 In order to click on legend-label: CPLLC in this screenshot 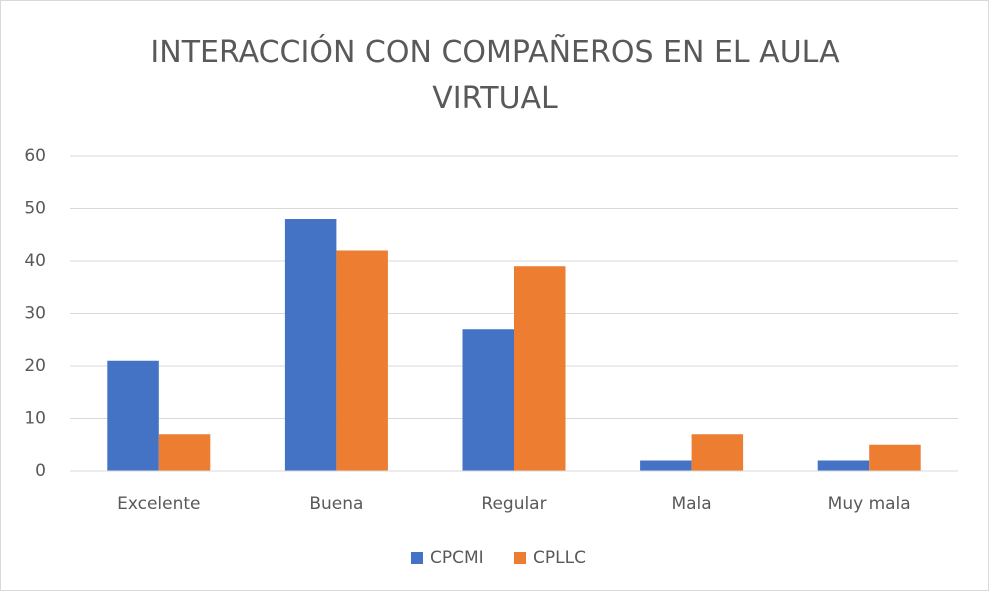, I will do `click(559, 558)`.